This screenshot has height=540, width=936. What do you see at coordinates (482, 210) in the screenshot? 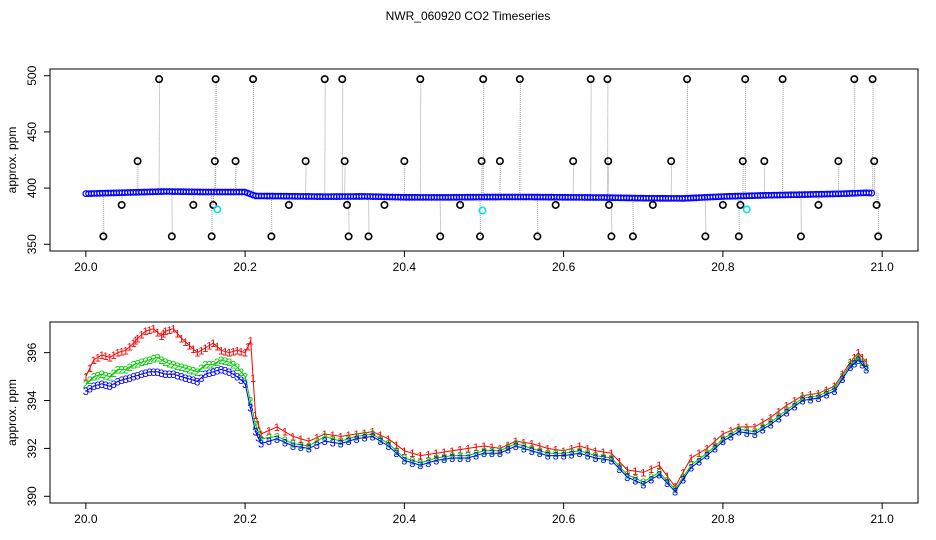
I see `flagged-point` at bounding box center [482, 210].